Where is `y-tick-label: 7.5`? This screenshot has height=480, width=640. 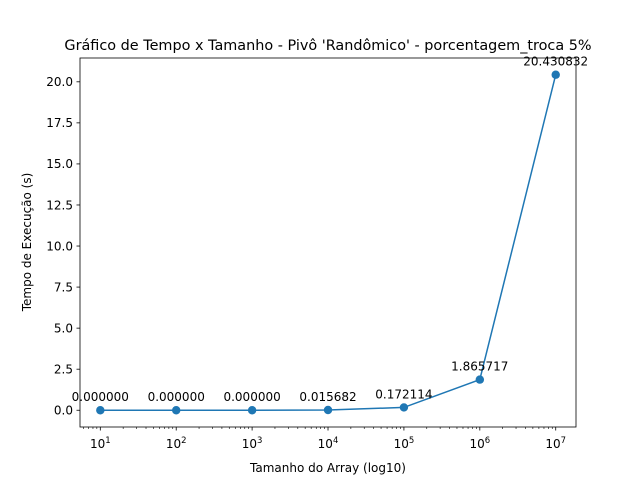 y-tick-label: 7.5 is located at coordinates (63, 287).